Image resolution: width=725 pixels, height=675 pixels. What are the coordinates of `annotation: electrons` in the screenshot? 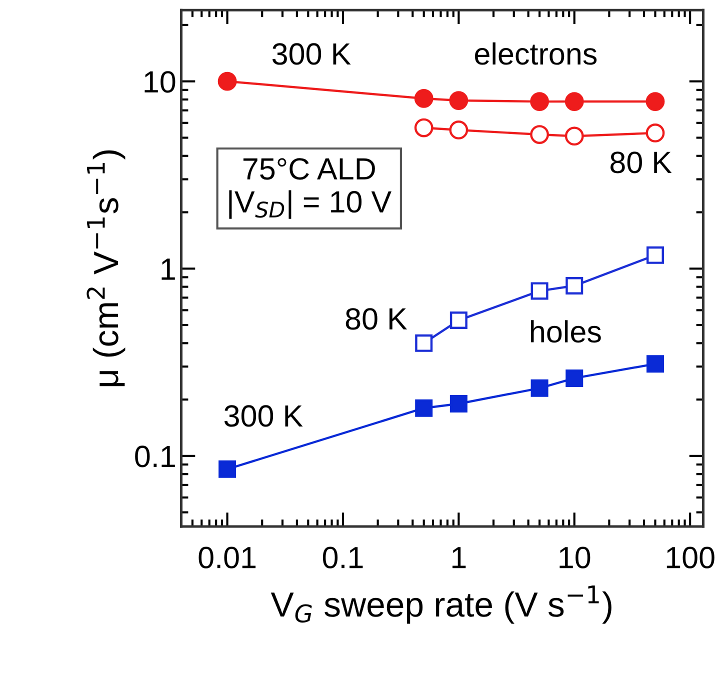 It's located at (536, 53).